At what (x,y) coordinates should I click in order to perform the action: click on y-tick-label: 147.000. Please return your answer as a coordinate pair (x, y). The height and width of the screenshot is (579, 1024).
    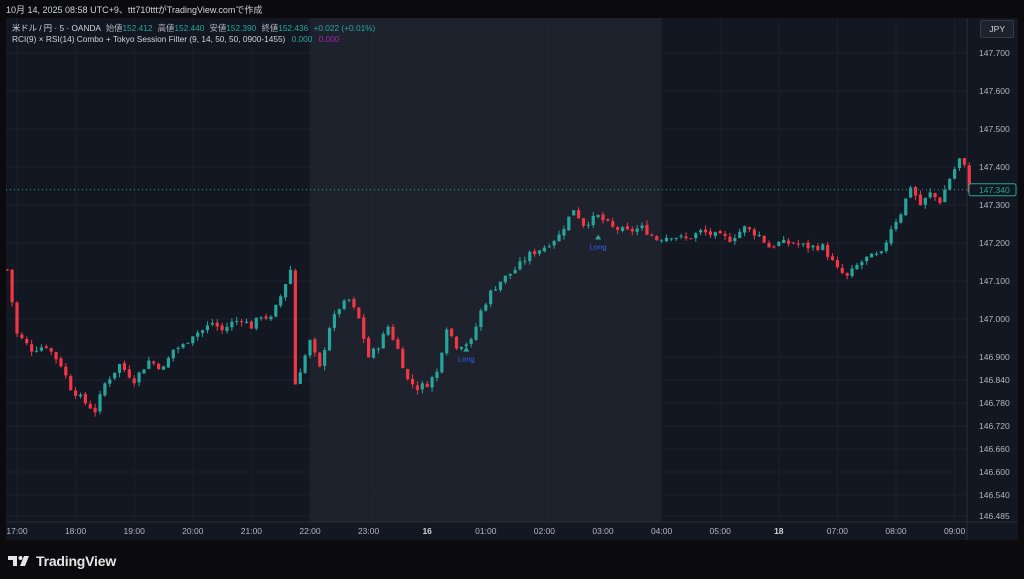
    Looking at the image, I should click on (994, 319).